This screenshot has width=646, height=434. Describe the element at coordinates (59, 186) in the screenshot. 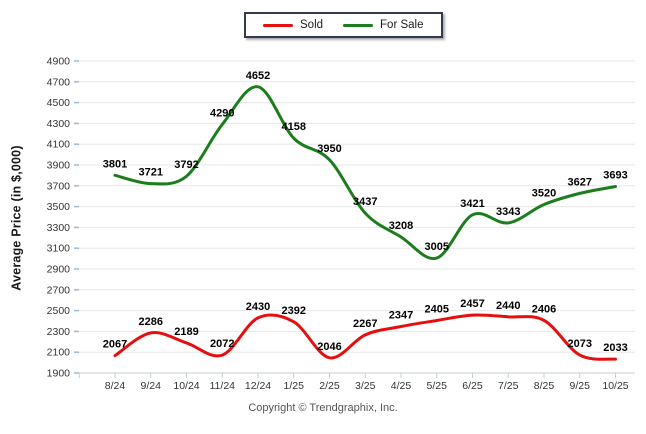

I see `svg-text: 3700` at that location.